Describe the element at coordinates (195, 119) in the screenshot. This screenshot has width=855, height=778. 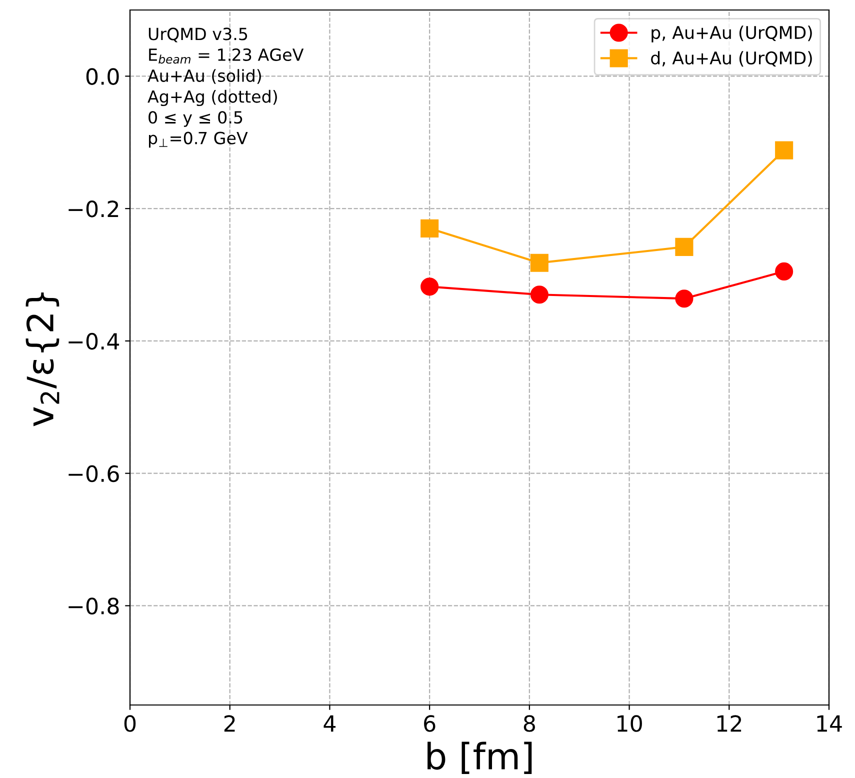
I see `annotation: 0 ≤ y ≤ 0.5` at that location.